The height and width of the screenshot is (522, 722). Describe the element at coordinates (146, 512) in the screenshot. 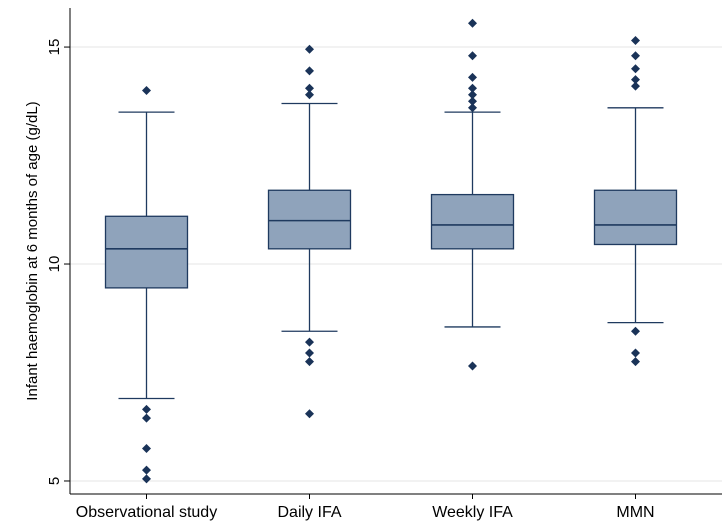

I see `x-tick-label: Observational study` at that location.